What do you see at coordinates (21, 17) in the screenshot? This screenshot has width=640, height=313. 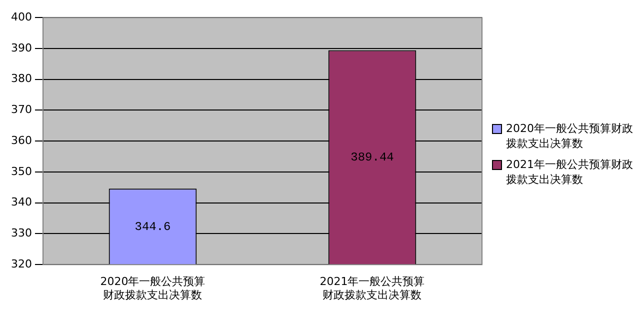 I see `y-tick-label: 400` at bounding box center [21, 17].